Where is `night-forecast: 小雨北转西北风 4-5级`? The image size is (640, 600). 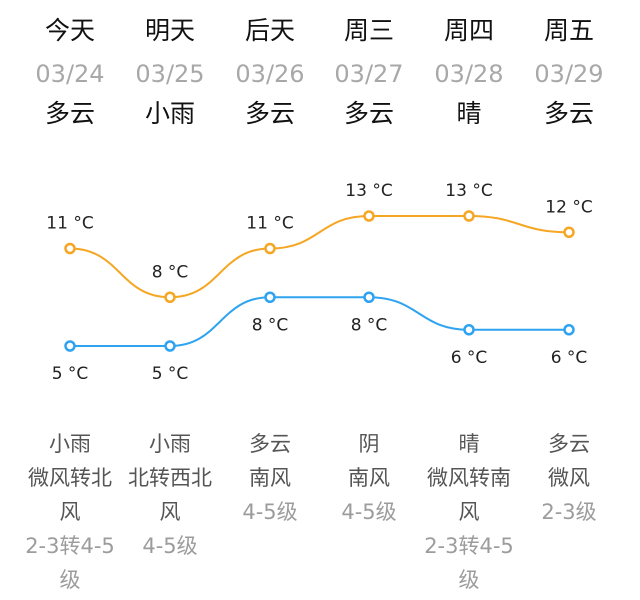
night-forecast: 小雨北转西北风 4-5级 is located at coordinates (170, 495).